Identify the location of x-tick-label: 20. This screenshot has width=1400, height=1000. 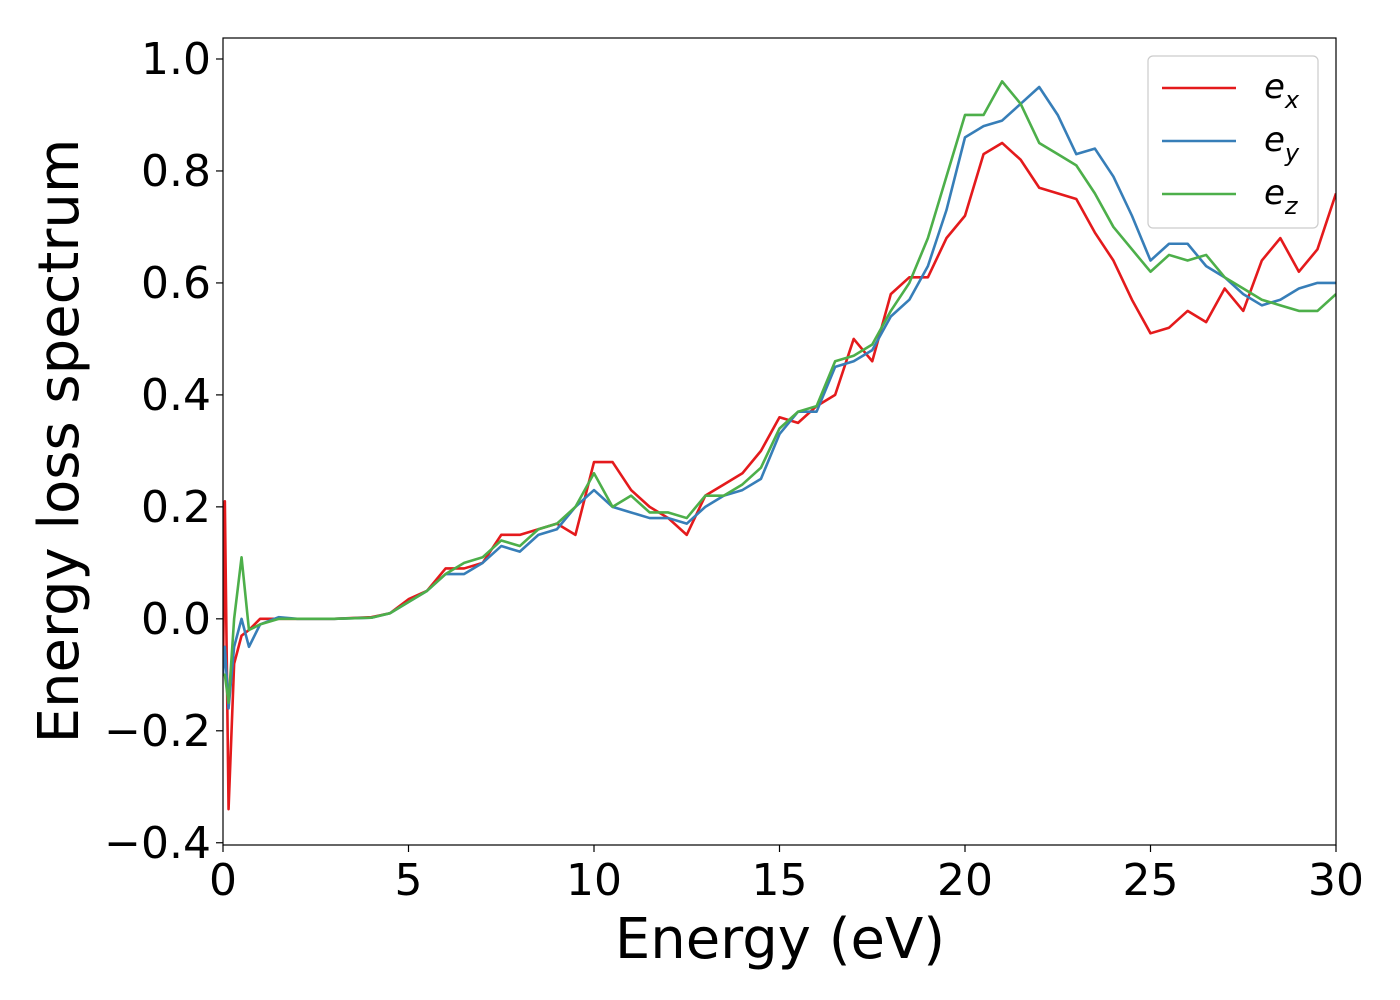
(965, 880).